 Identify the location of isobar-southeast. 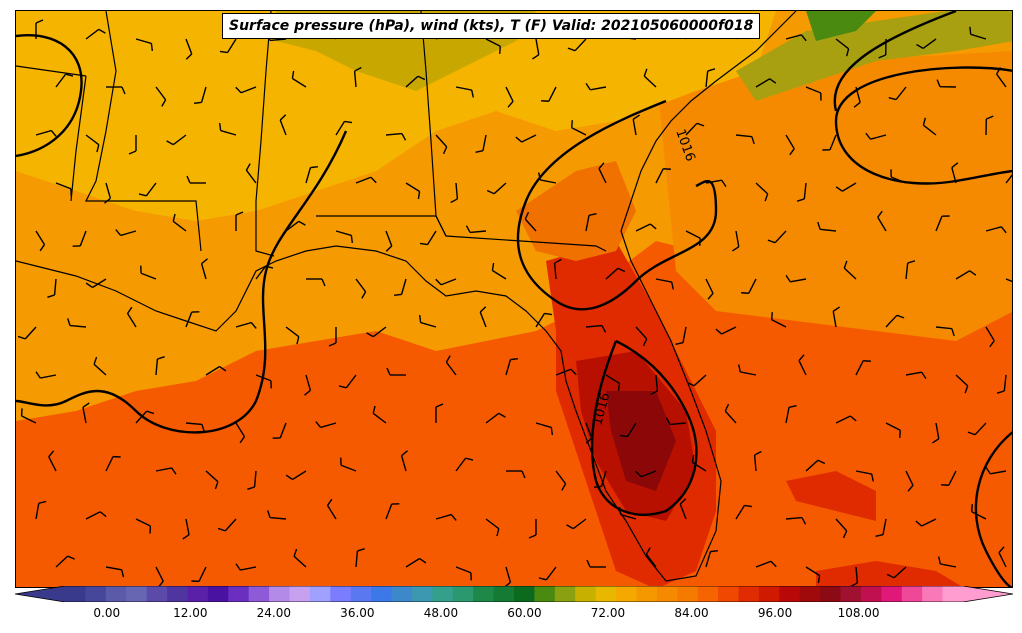
(993, 509).